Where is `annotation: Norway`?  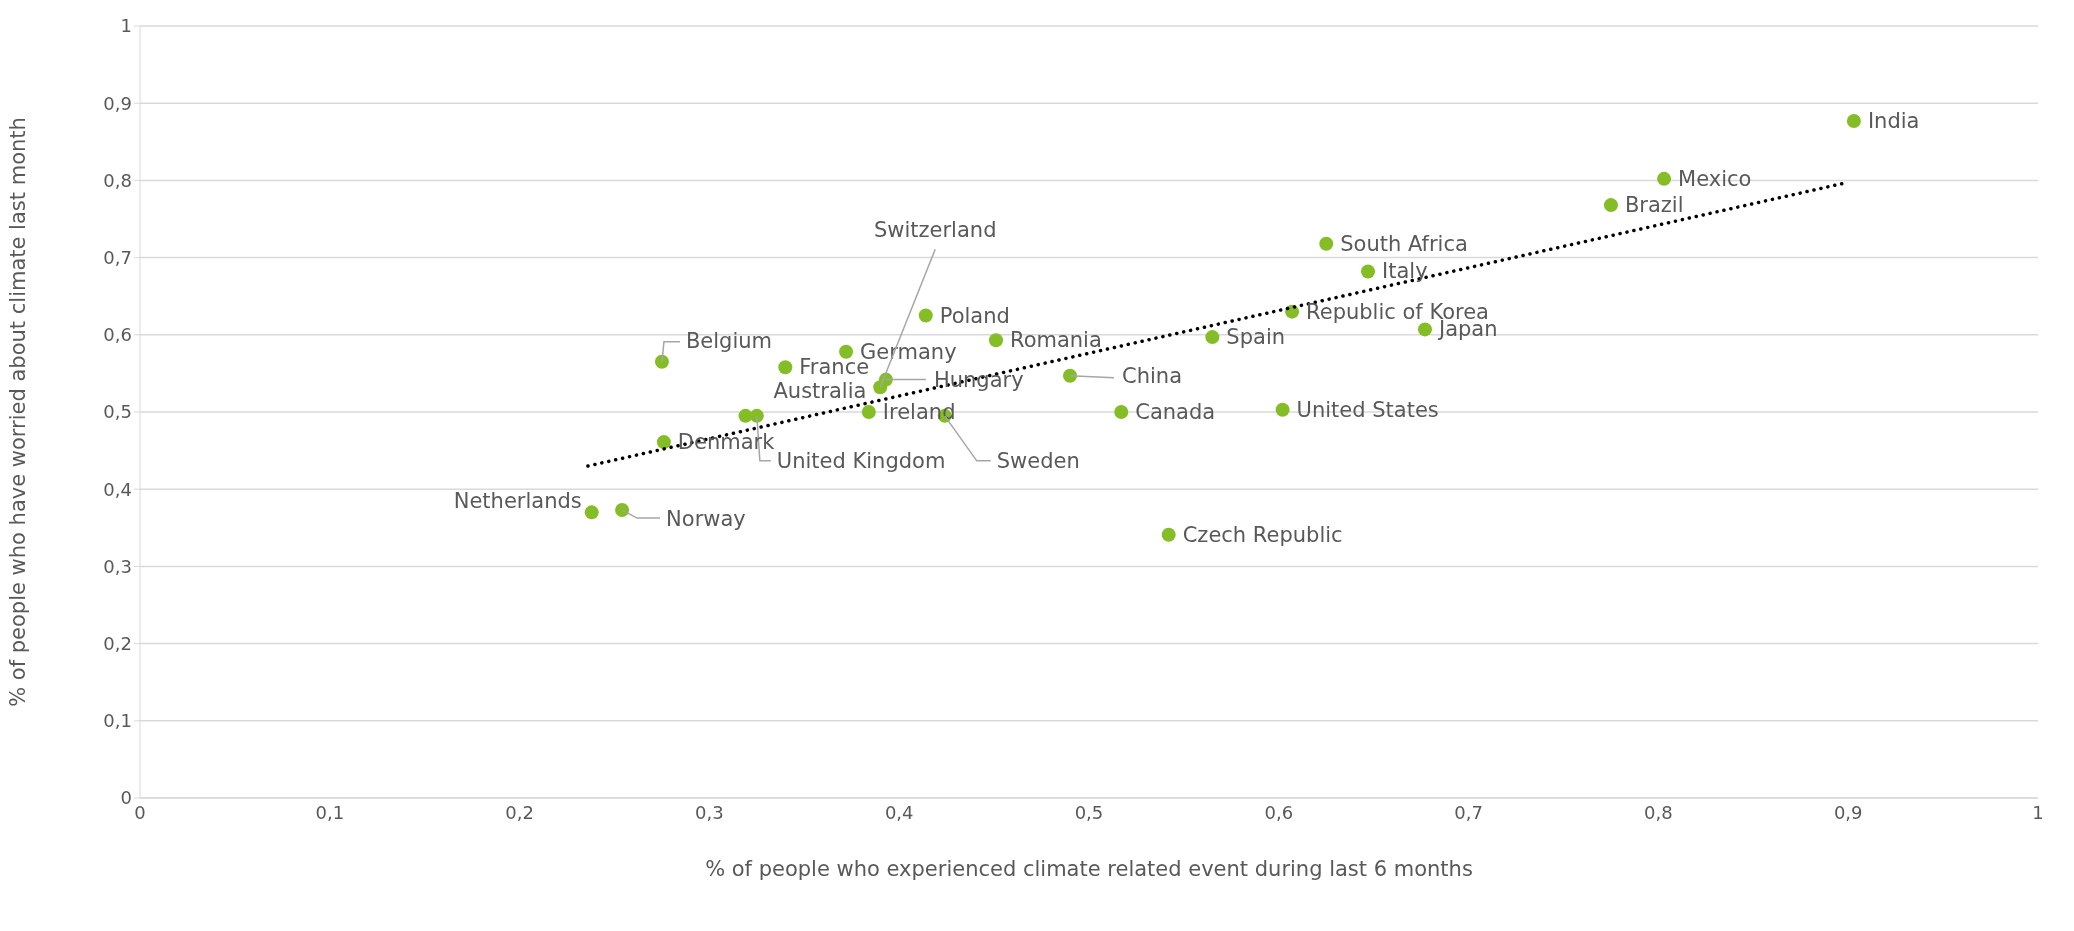 annotation: Norway is located at coordinates (706, 519).